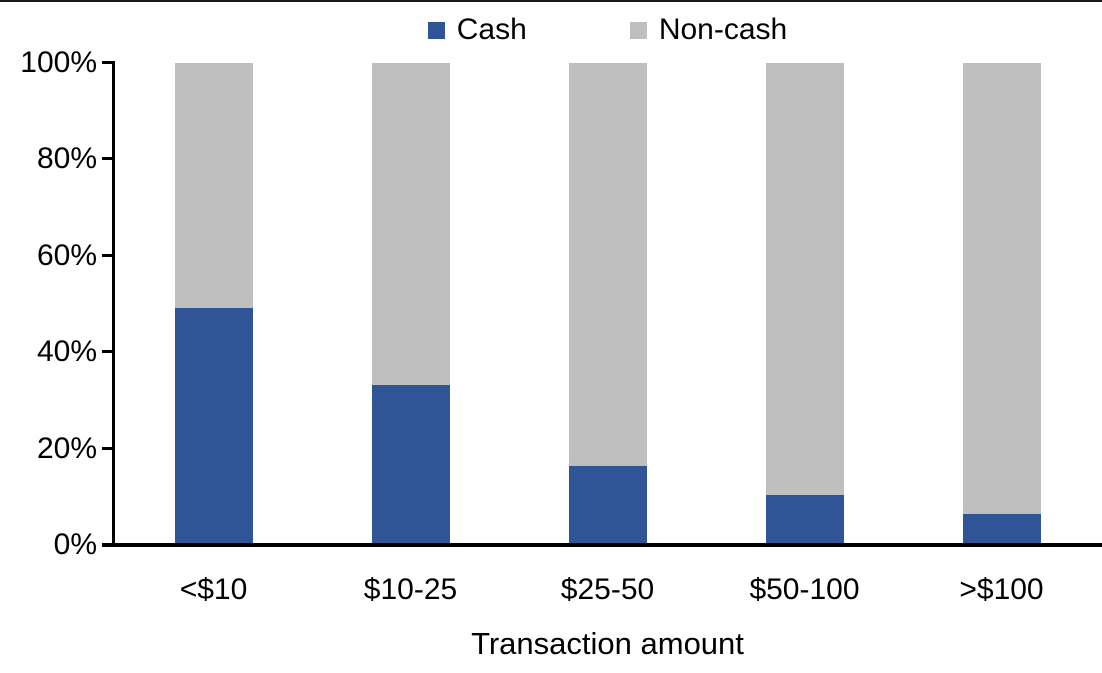  Describe the element at coordinates (113, 304) in the screenshot. I see `y-axis-line` at that location.